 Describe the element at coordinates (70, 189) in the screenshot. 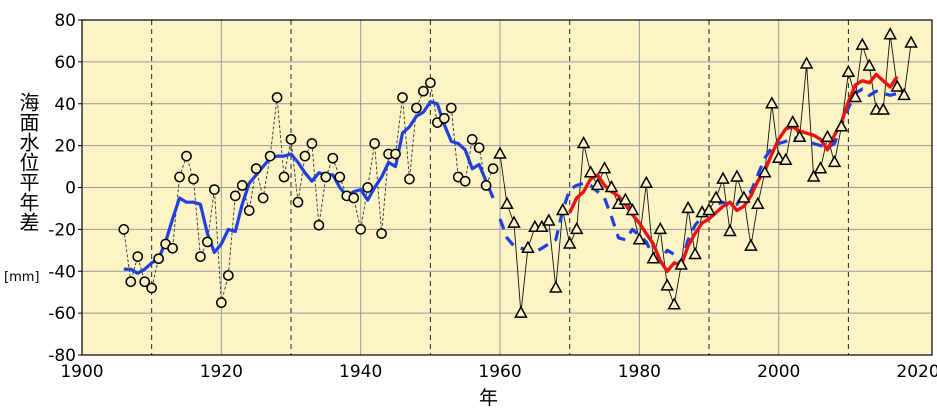

I see `y-tick-label: 0` at that location.